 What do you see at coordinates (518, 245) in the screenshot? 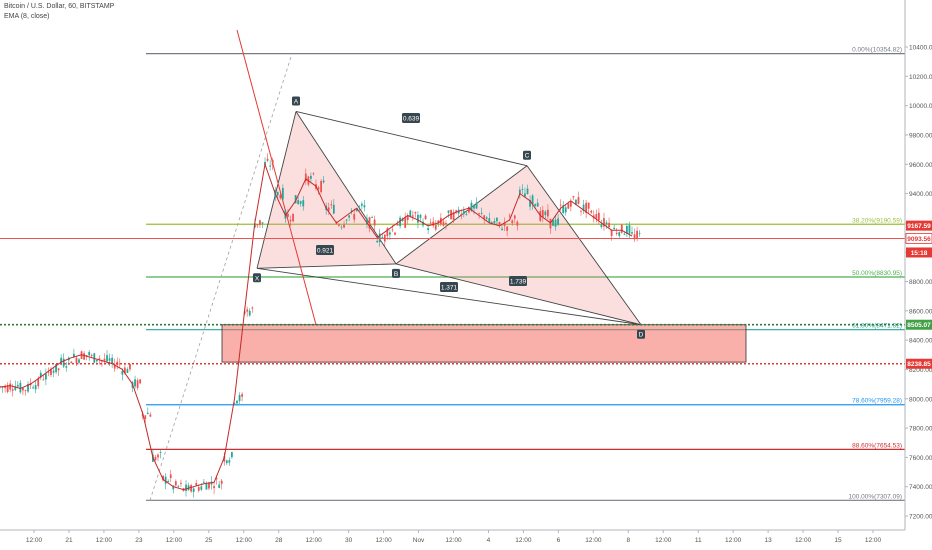
I see `pattern-triangle-bcd` at bounding box center [518, 245].